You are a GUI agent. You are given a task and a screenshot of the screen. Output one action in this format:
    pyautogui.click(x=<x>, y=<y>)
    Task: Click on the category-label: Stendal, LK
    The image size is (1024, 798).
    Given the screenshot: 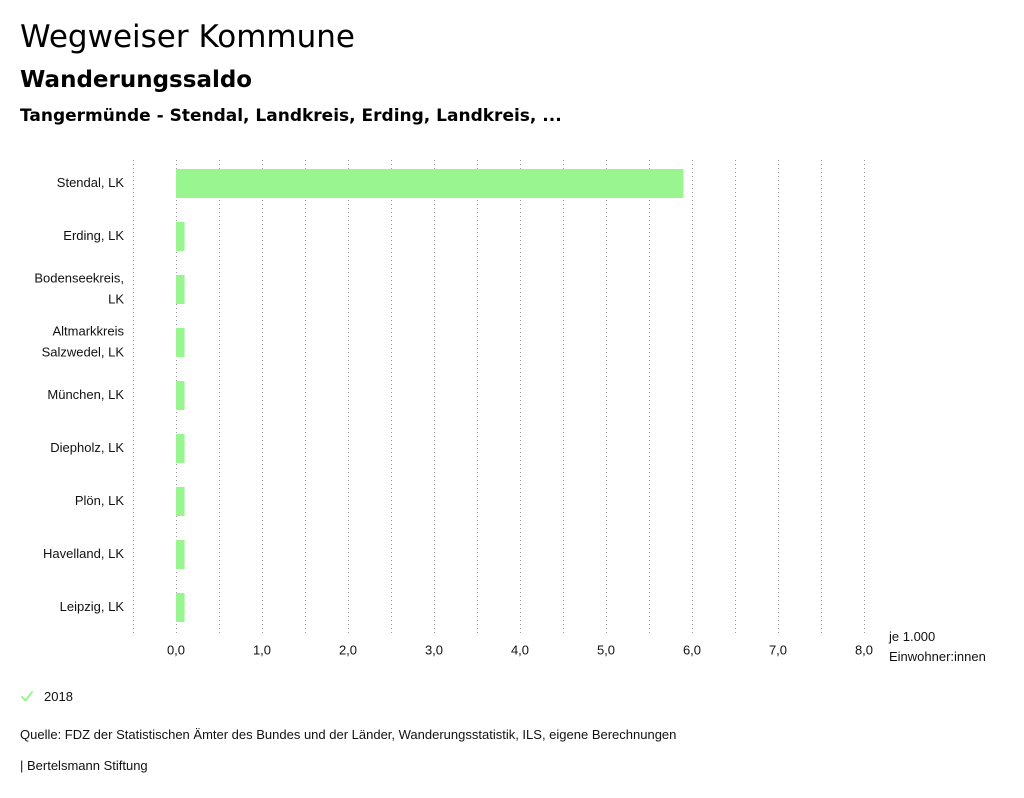 What is the action you would take?
    pyautogui.click(x=91, y=182)
    